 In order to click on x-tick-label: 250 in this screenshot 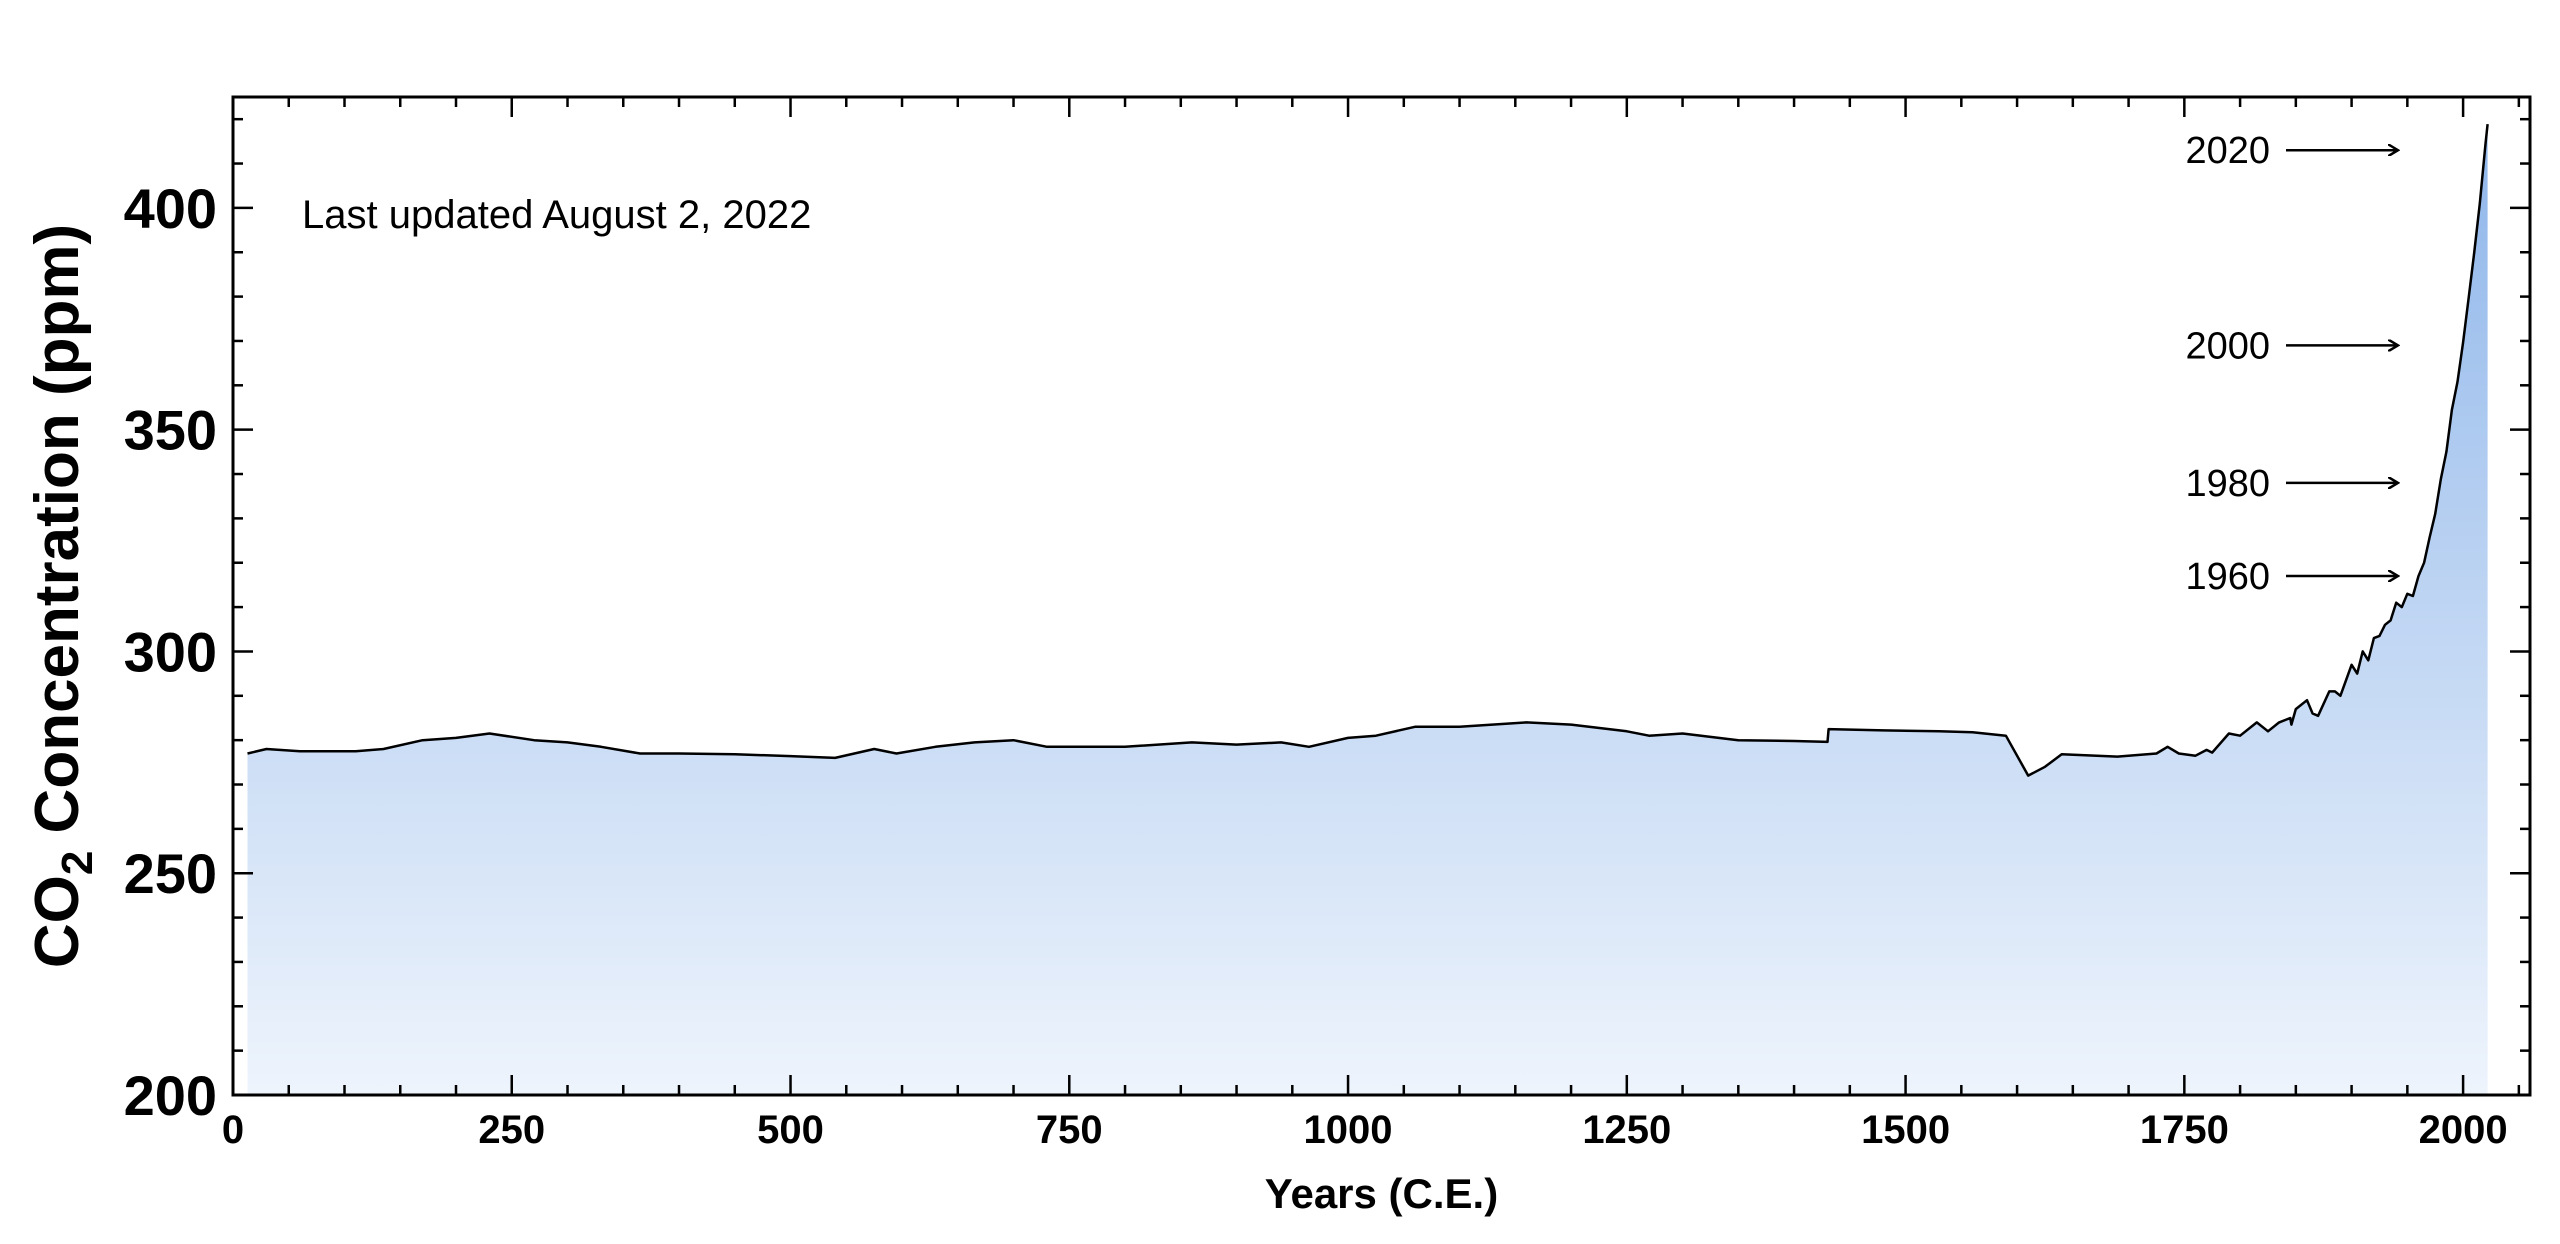, I will do `click(511, 1130)`.